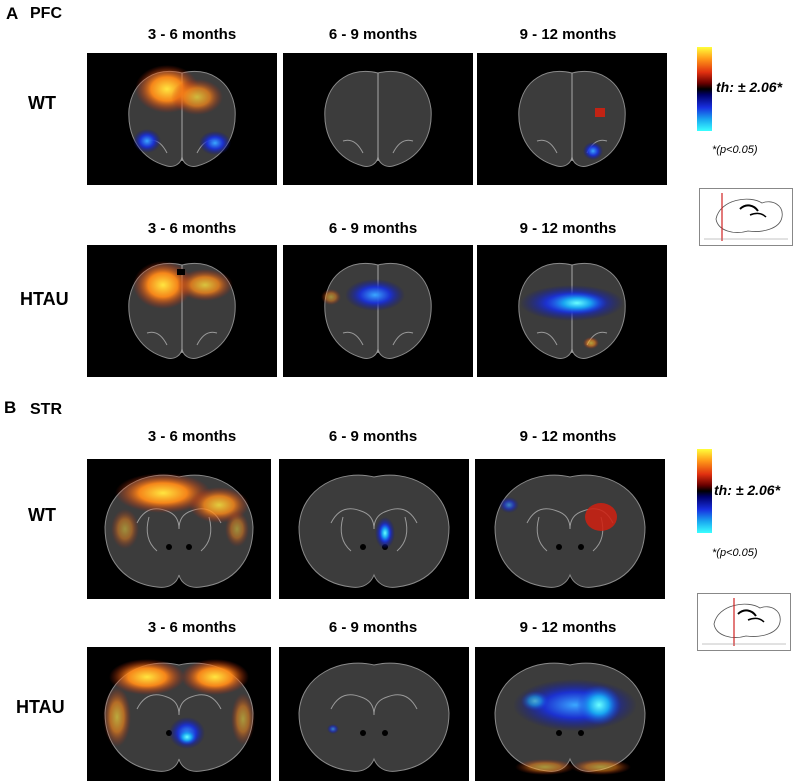  What do you see at coordinates (42, 515) in the screenshot?
I see `panel-b-row-wt: WT` at bounding box center [42, 515].